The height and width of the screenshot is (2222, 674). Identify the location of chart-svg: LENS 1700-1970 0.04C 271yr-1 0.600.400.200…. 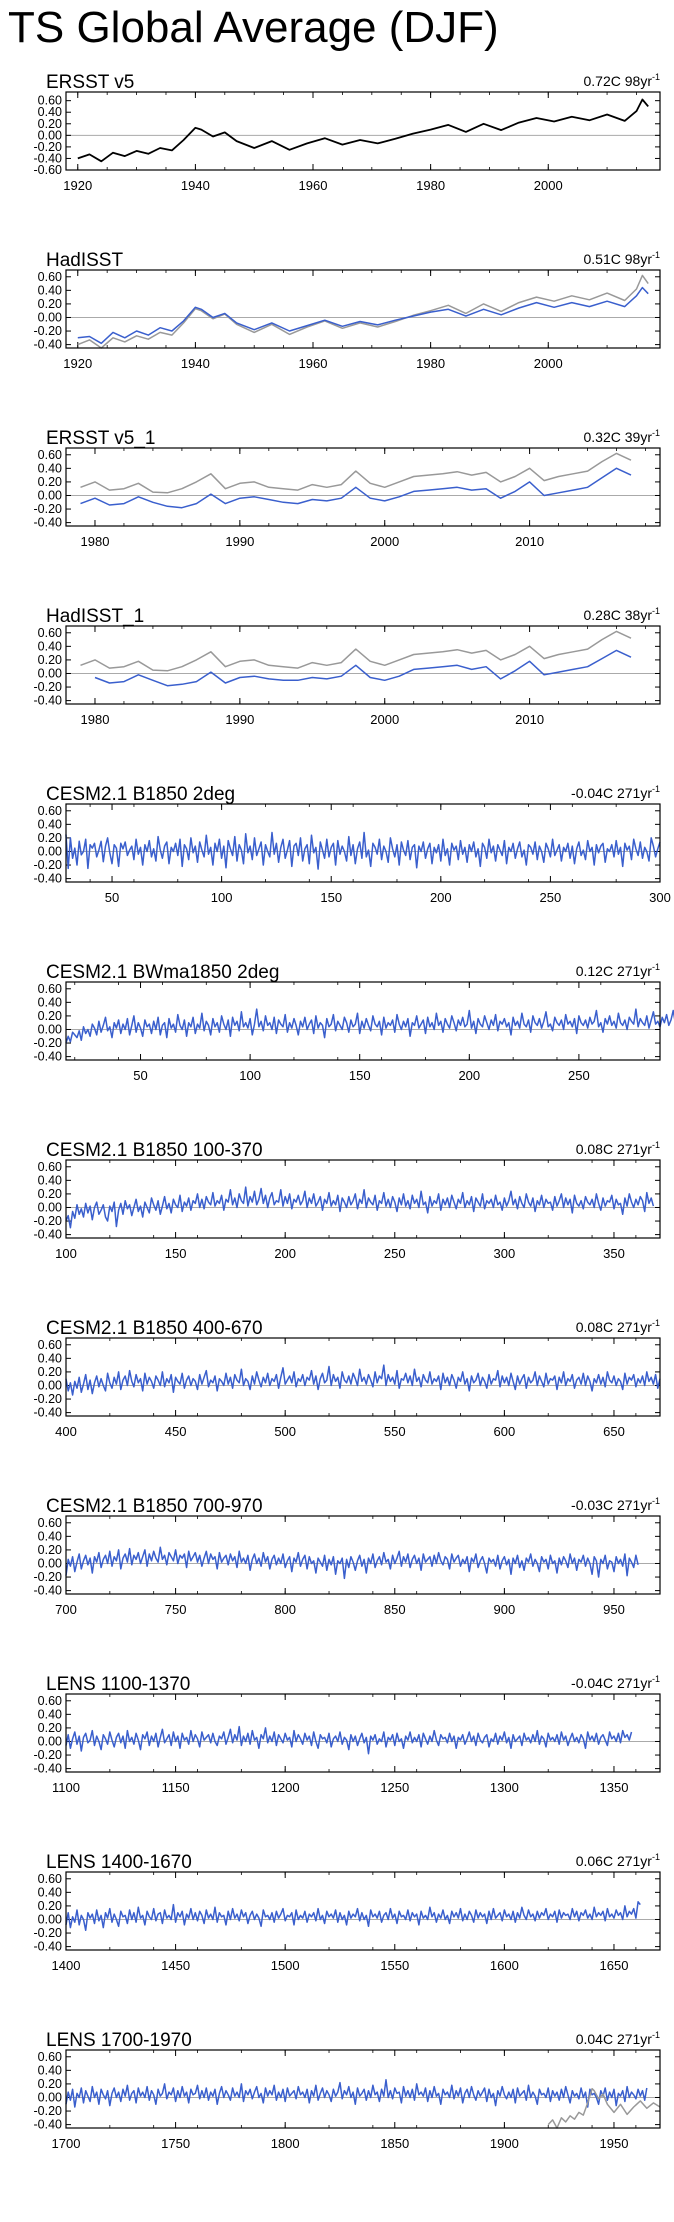
(347, 2090).